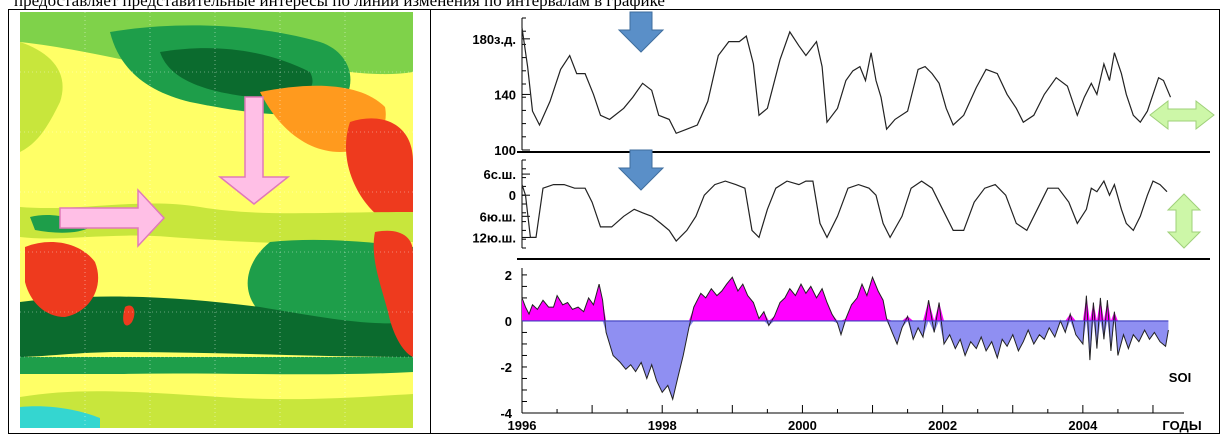 The width and height of the screenshot is (1232, 439). I want to click on panel-2-tick-label: 0, so click(512, 195).